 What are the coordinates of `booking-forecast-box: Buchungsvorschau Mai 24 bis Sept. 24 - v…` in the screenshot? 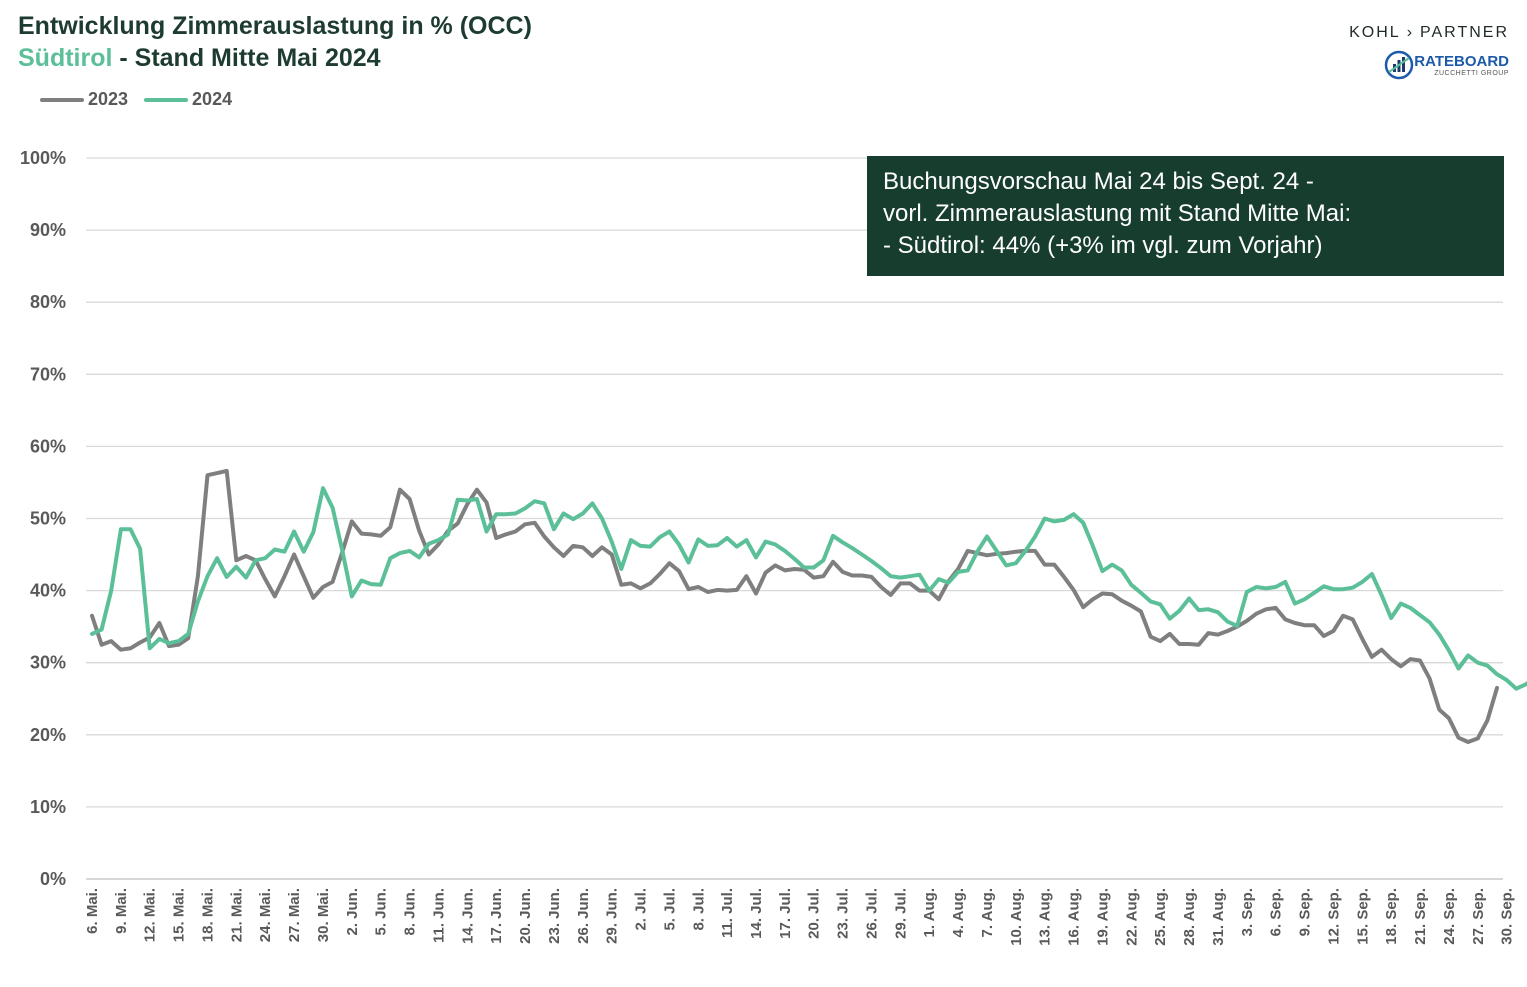 It's located at (1185, 216).